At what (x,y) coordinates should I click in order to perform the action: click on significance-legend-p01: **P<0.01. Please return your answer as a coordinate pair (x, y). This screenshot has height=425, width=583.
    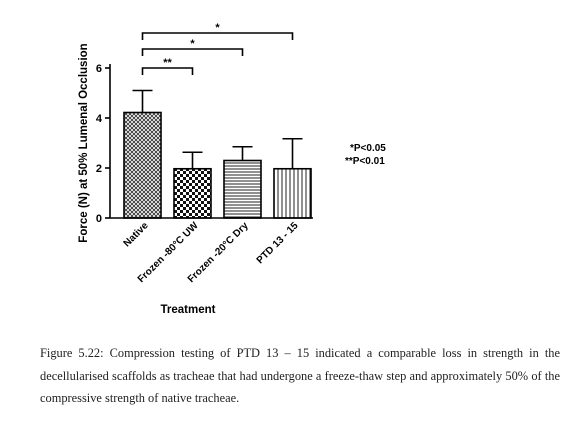
    Looking at the image, I should click on (365, 161).